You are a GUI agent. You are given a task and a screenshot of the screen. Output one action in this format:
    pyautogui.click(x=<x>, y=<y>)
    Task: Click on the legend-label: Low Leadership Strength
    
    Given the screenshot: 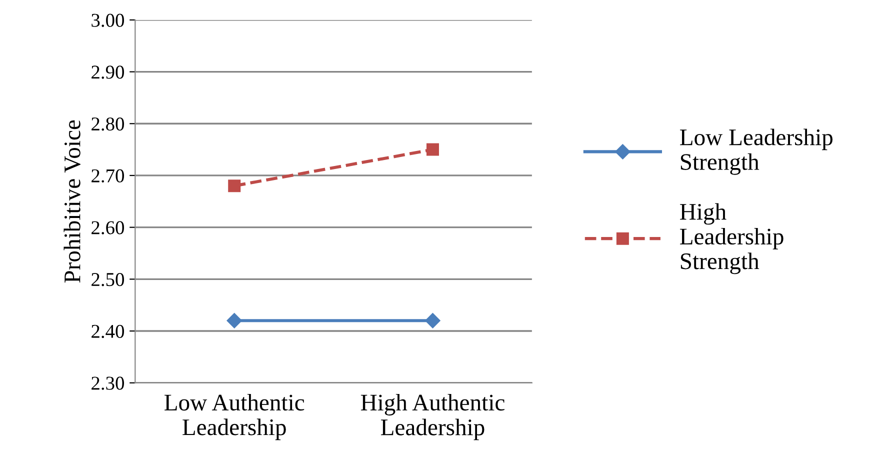 What is the action you would take?
    pyautogui.click(x=756, y=151)
    